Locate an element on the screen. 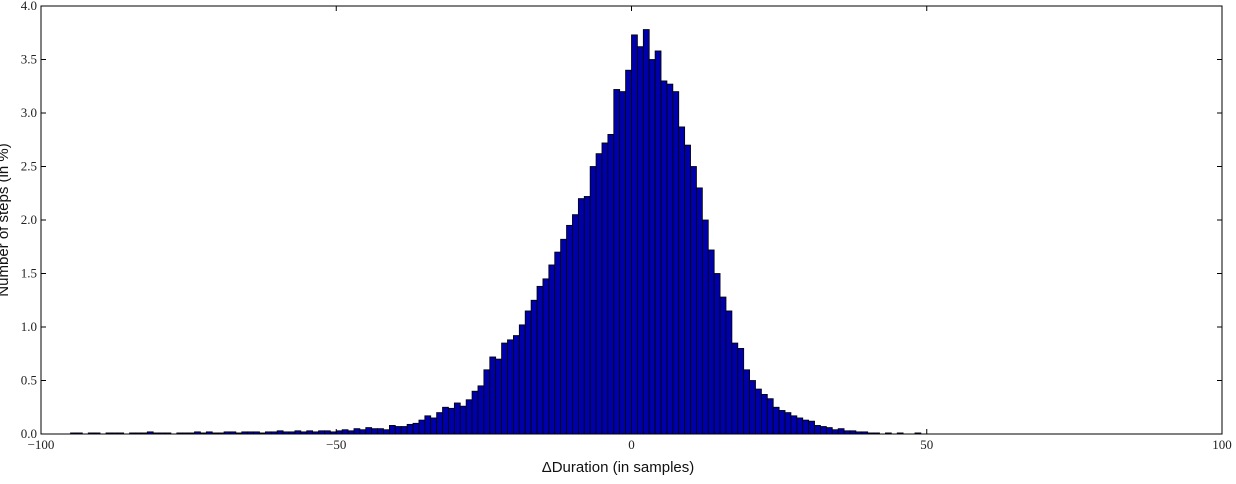  x-tick-label: −100 is located at coordinates (41, 444).